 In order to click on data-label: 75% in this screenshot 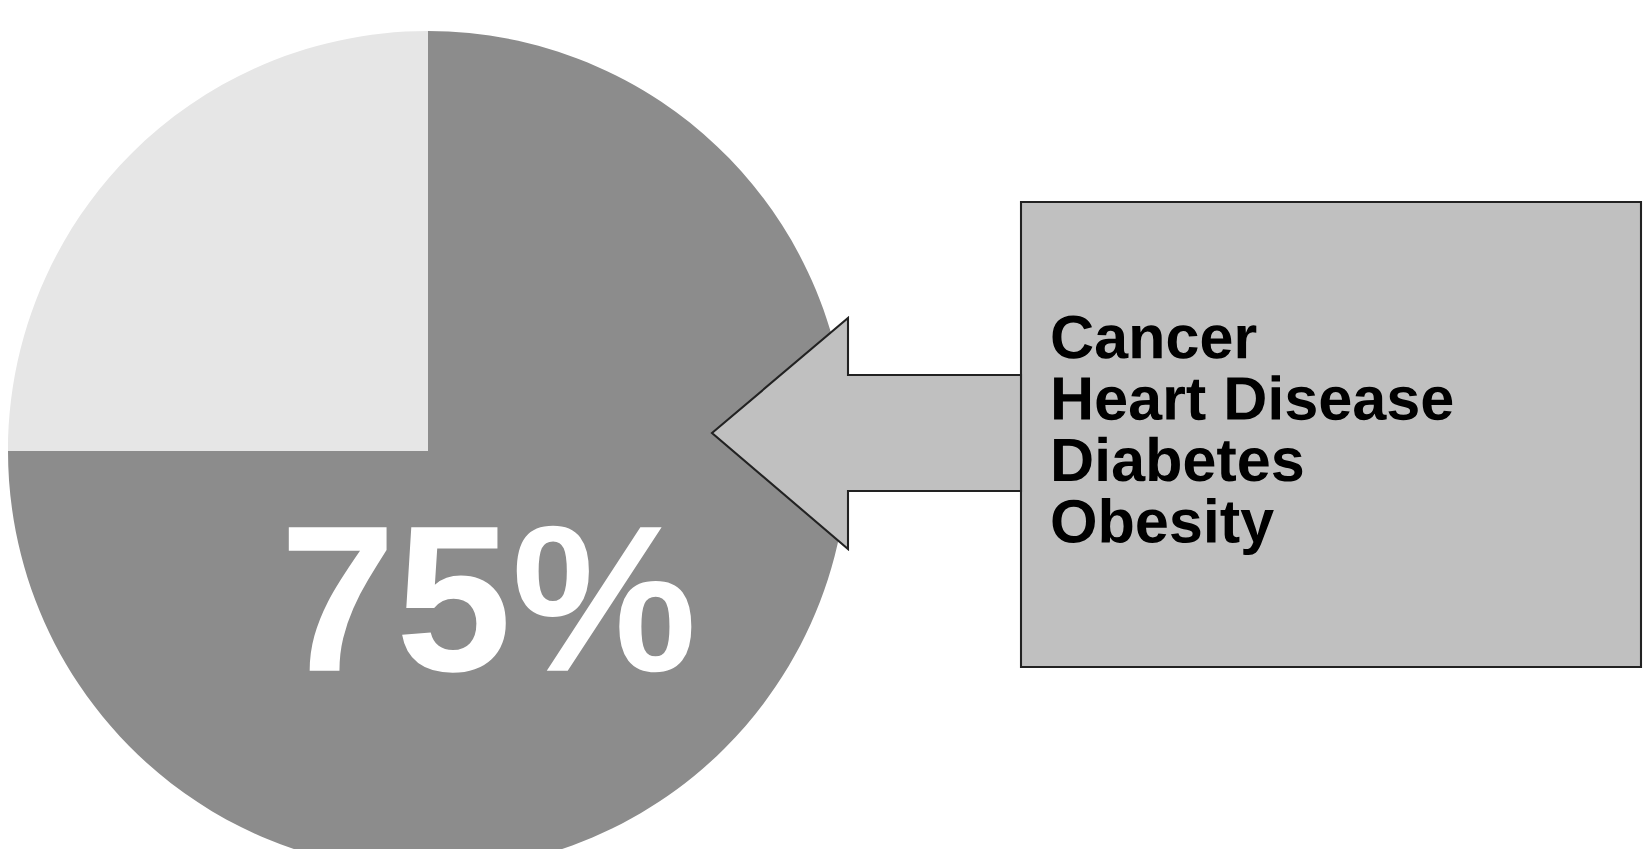, I will do `click(490, 599)`.